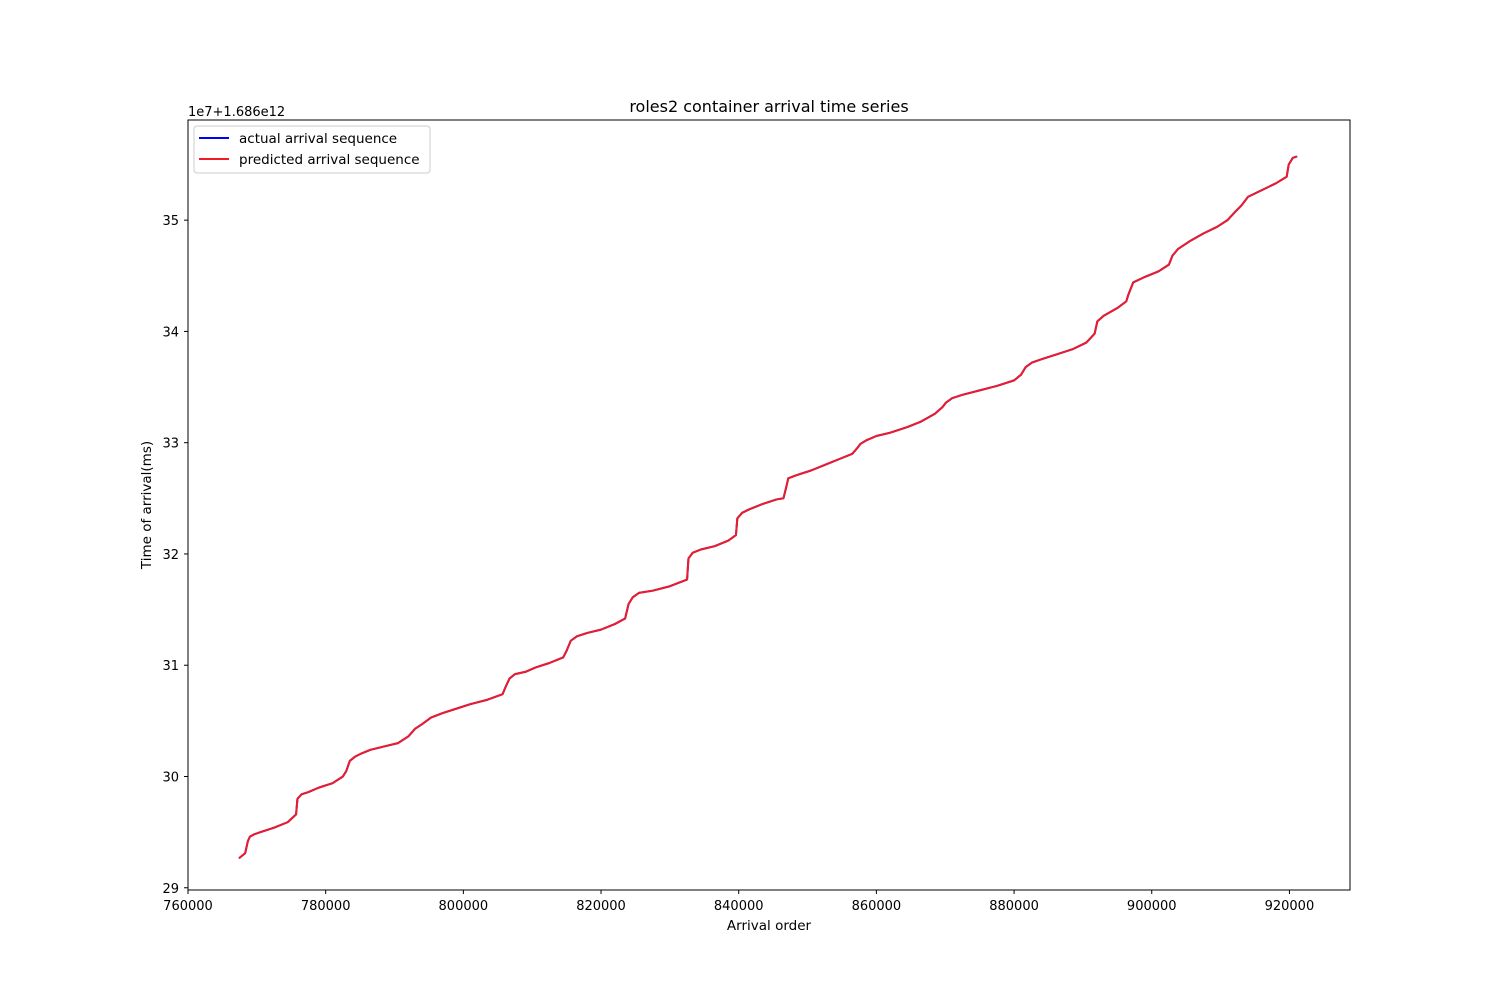  I want to click on y-tick-label: 29, so click(170, 889).